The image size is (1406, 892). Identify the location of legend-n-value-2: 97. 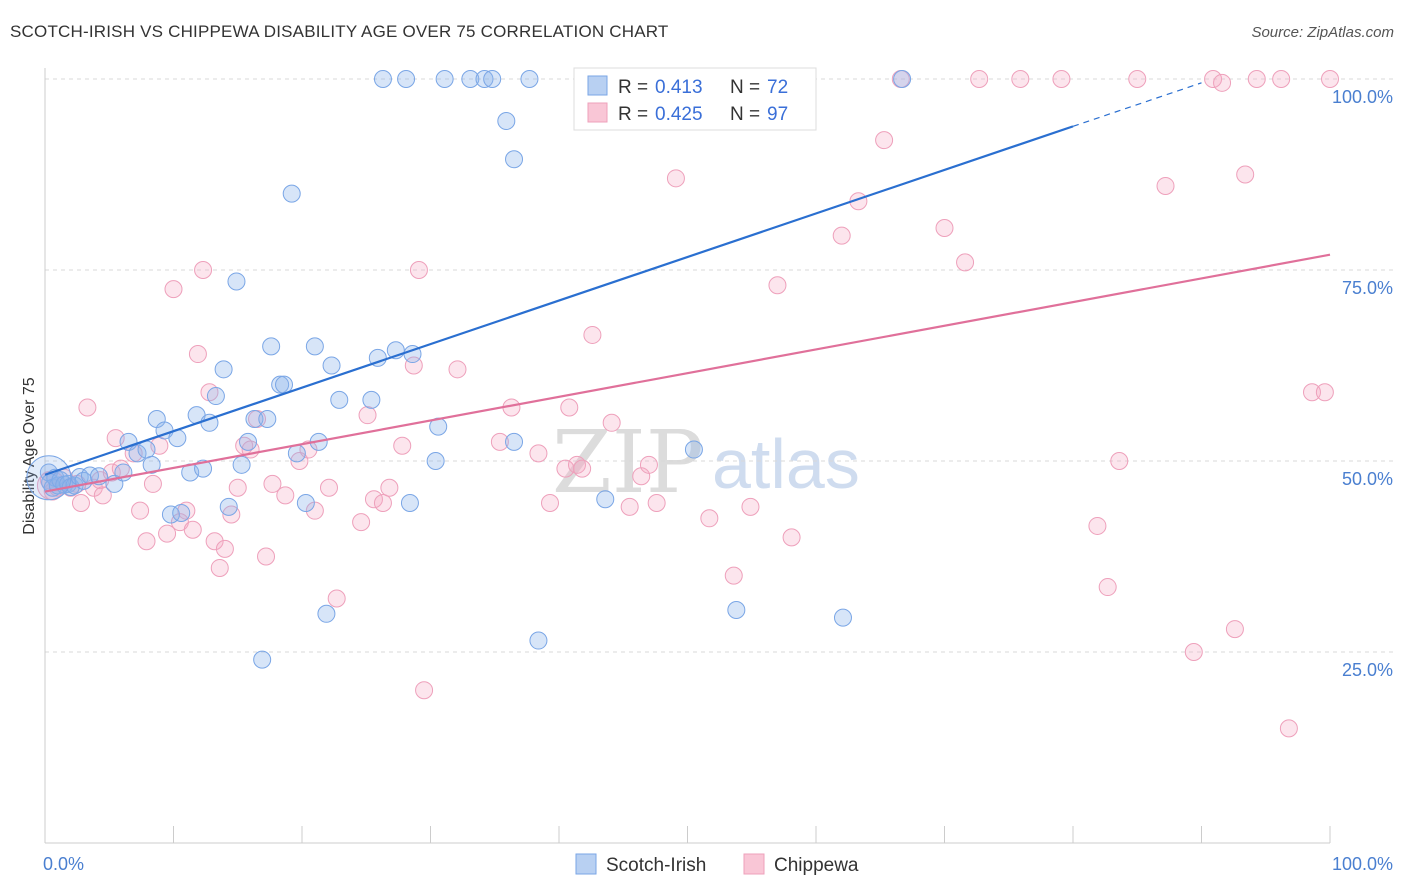
(777, 114).